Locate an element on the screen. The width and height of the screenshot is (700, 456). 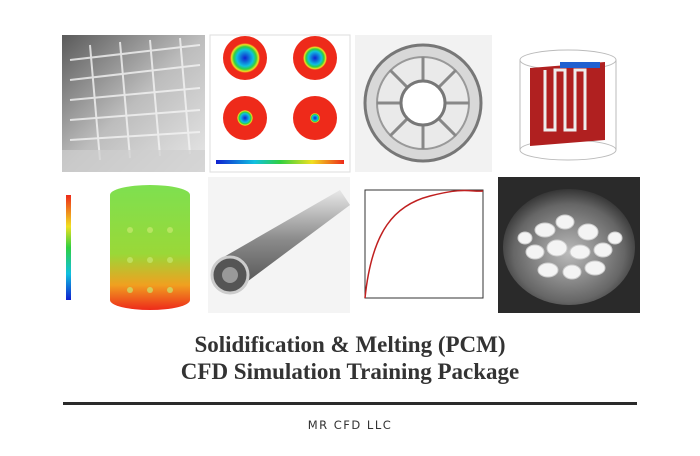
thumb-pcm-granules-ellipse is located at coordinates (569, 247).